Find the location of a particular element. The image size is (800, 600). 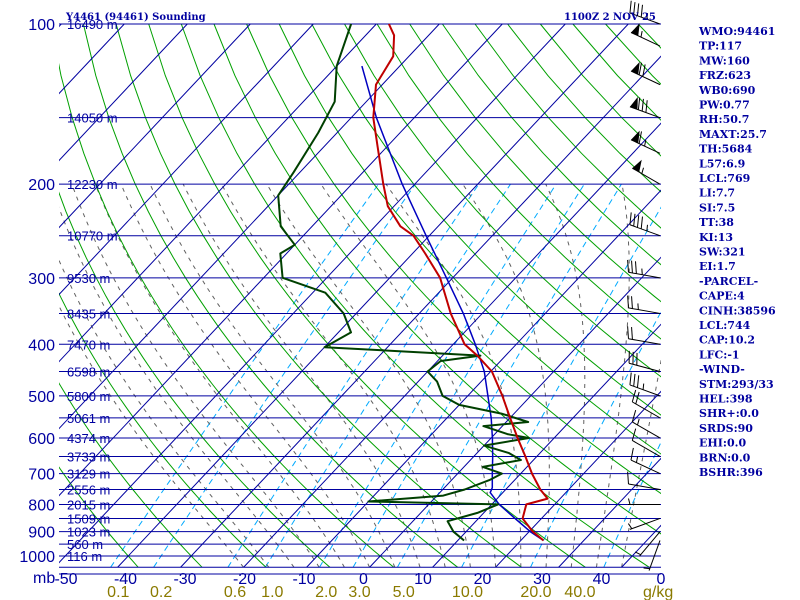

mixing-ratio-tick-label: 0.6 is located at coordinates (235, 592).